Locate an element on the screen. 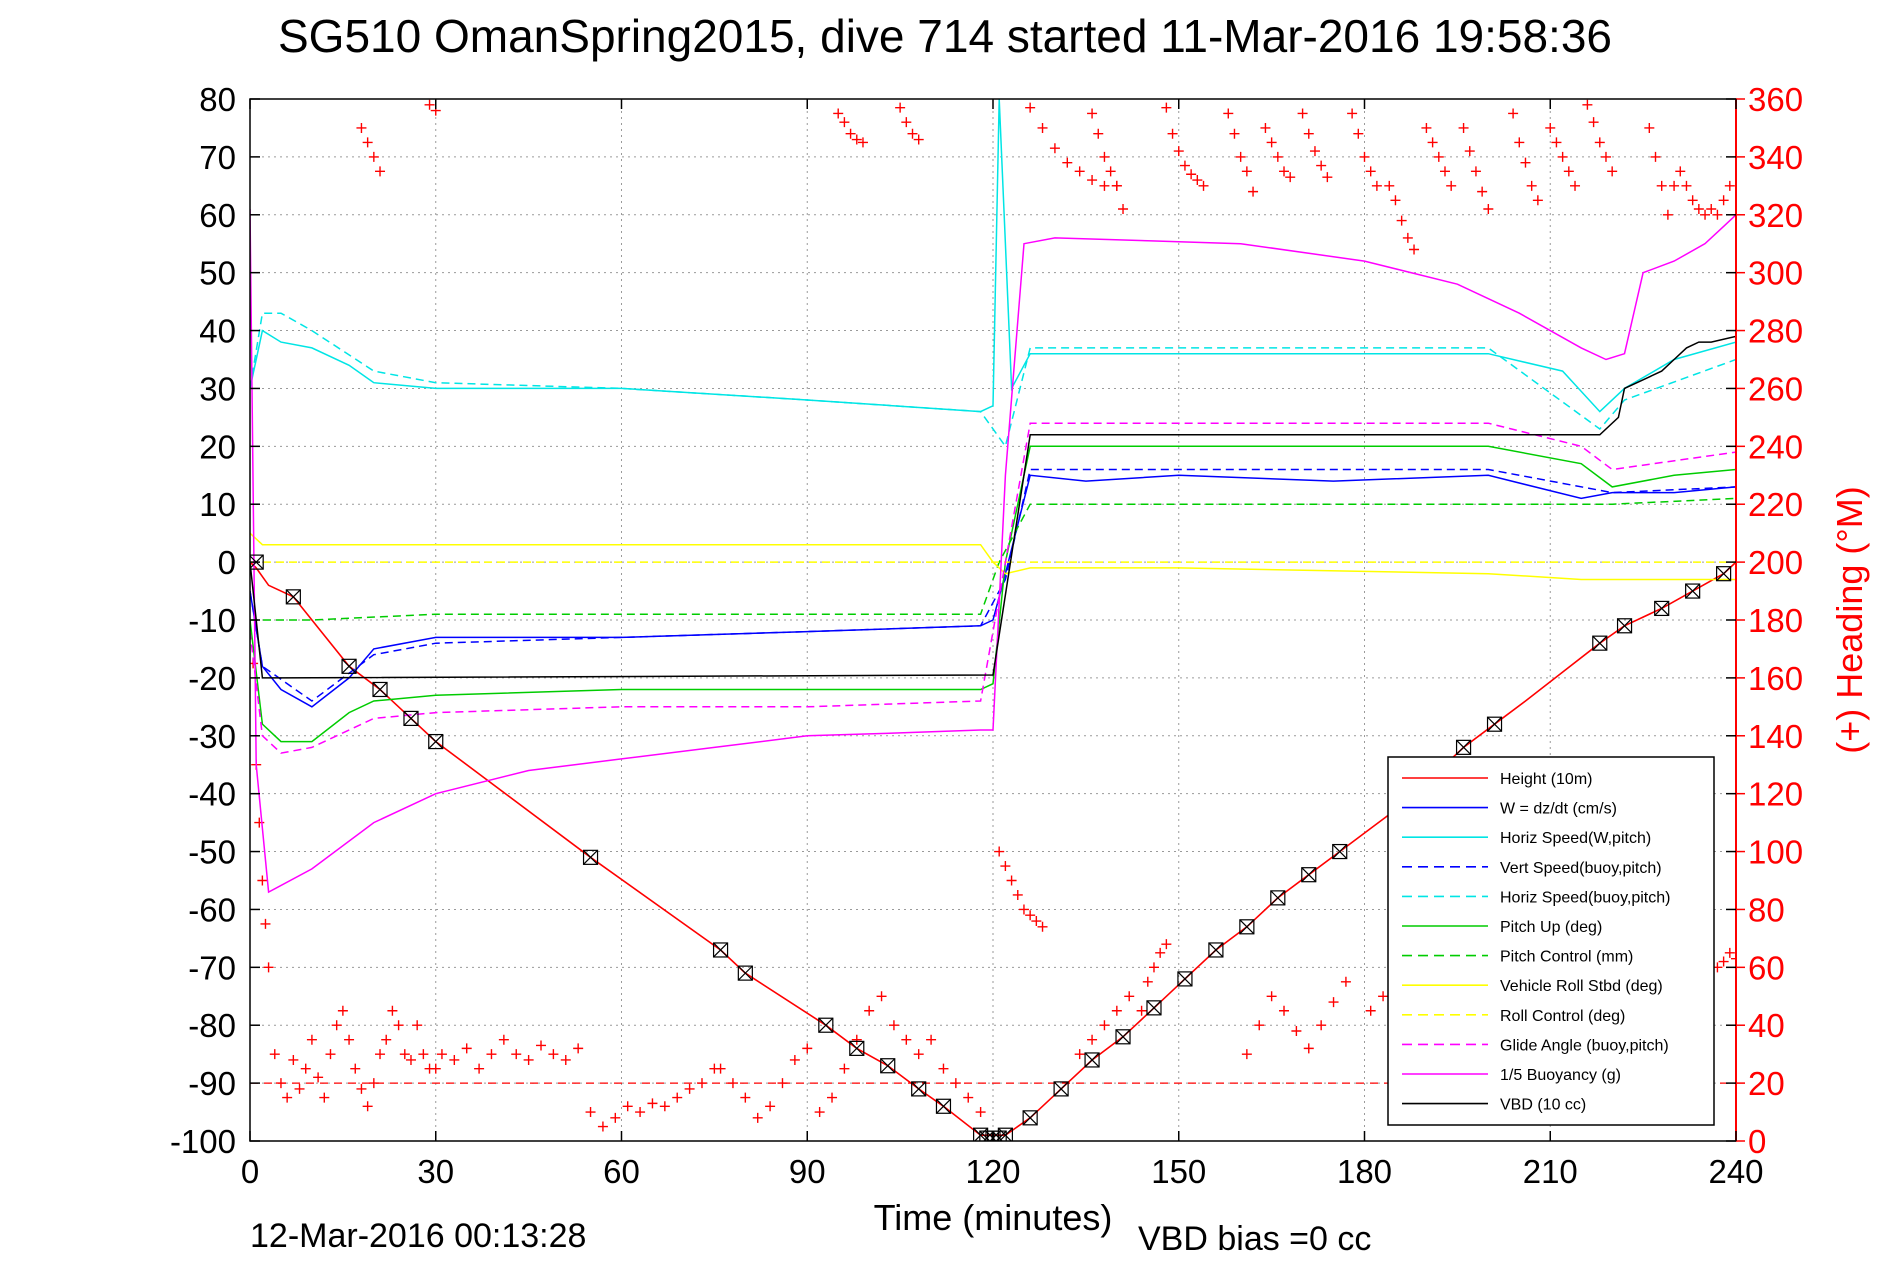  legend-label: Pitch Control (mm) is located at coordinates (1566, 957).